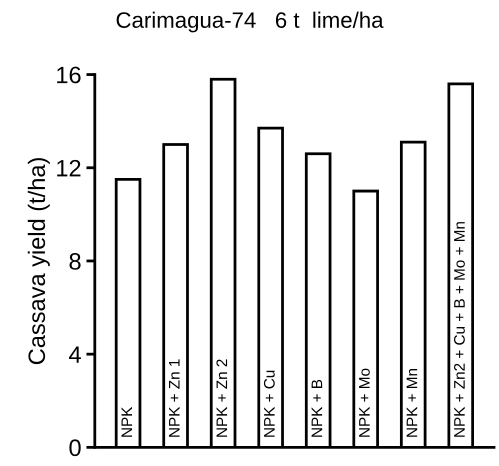 The height and width of the screenshot is (466, 499). What do you see at coordinates (68, 168) in the screenshot?
I see `y-tick-label: 12` at bounding box center [68, 168].